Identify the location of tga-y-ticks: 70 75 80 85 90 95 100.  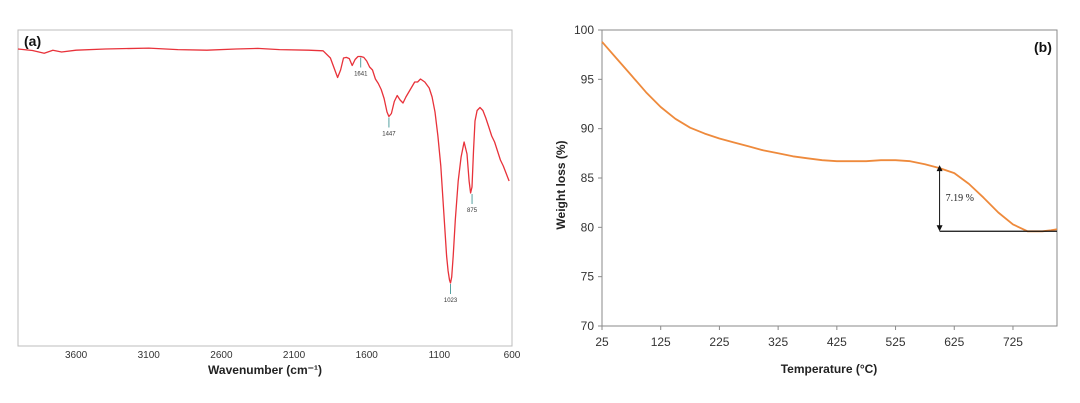
(588, 178).